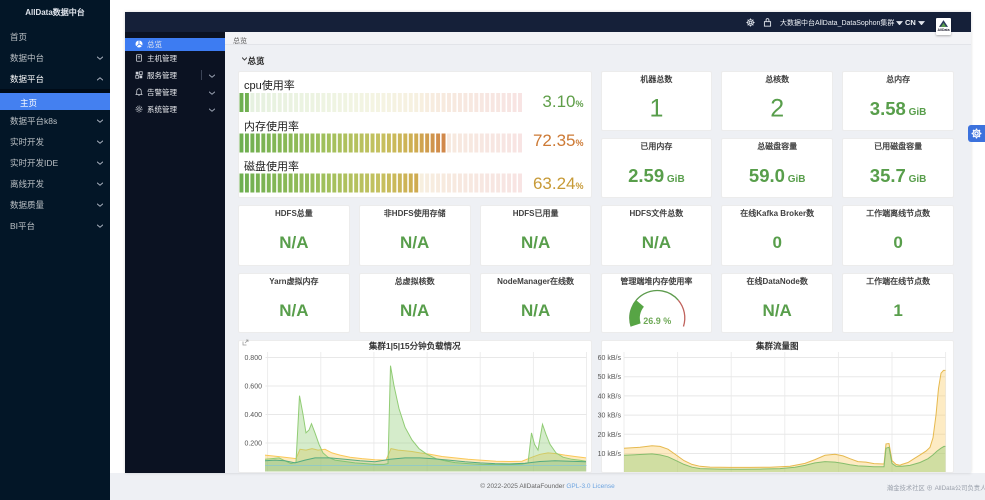 The image size is (985, 500). What do you see at coordinates (253, 387) in the screenshot?
I see `svg-text: 0.600` at bounding box center [253, 387].